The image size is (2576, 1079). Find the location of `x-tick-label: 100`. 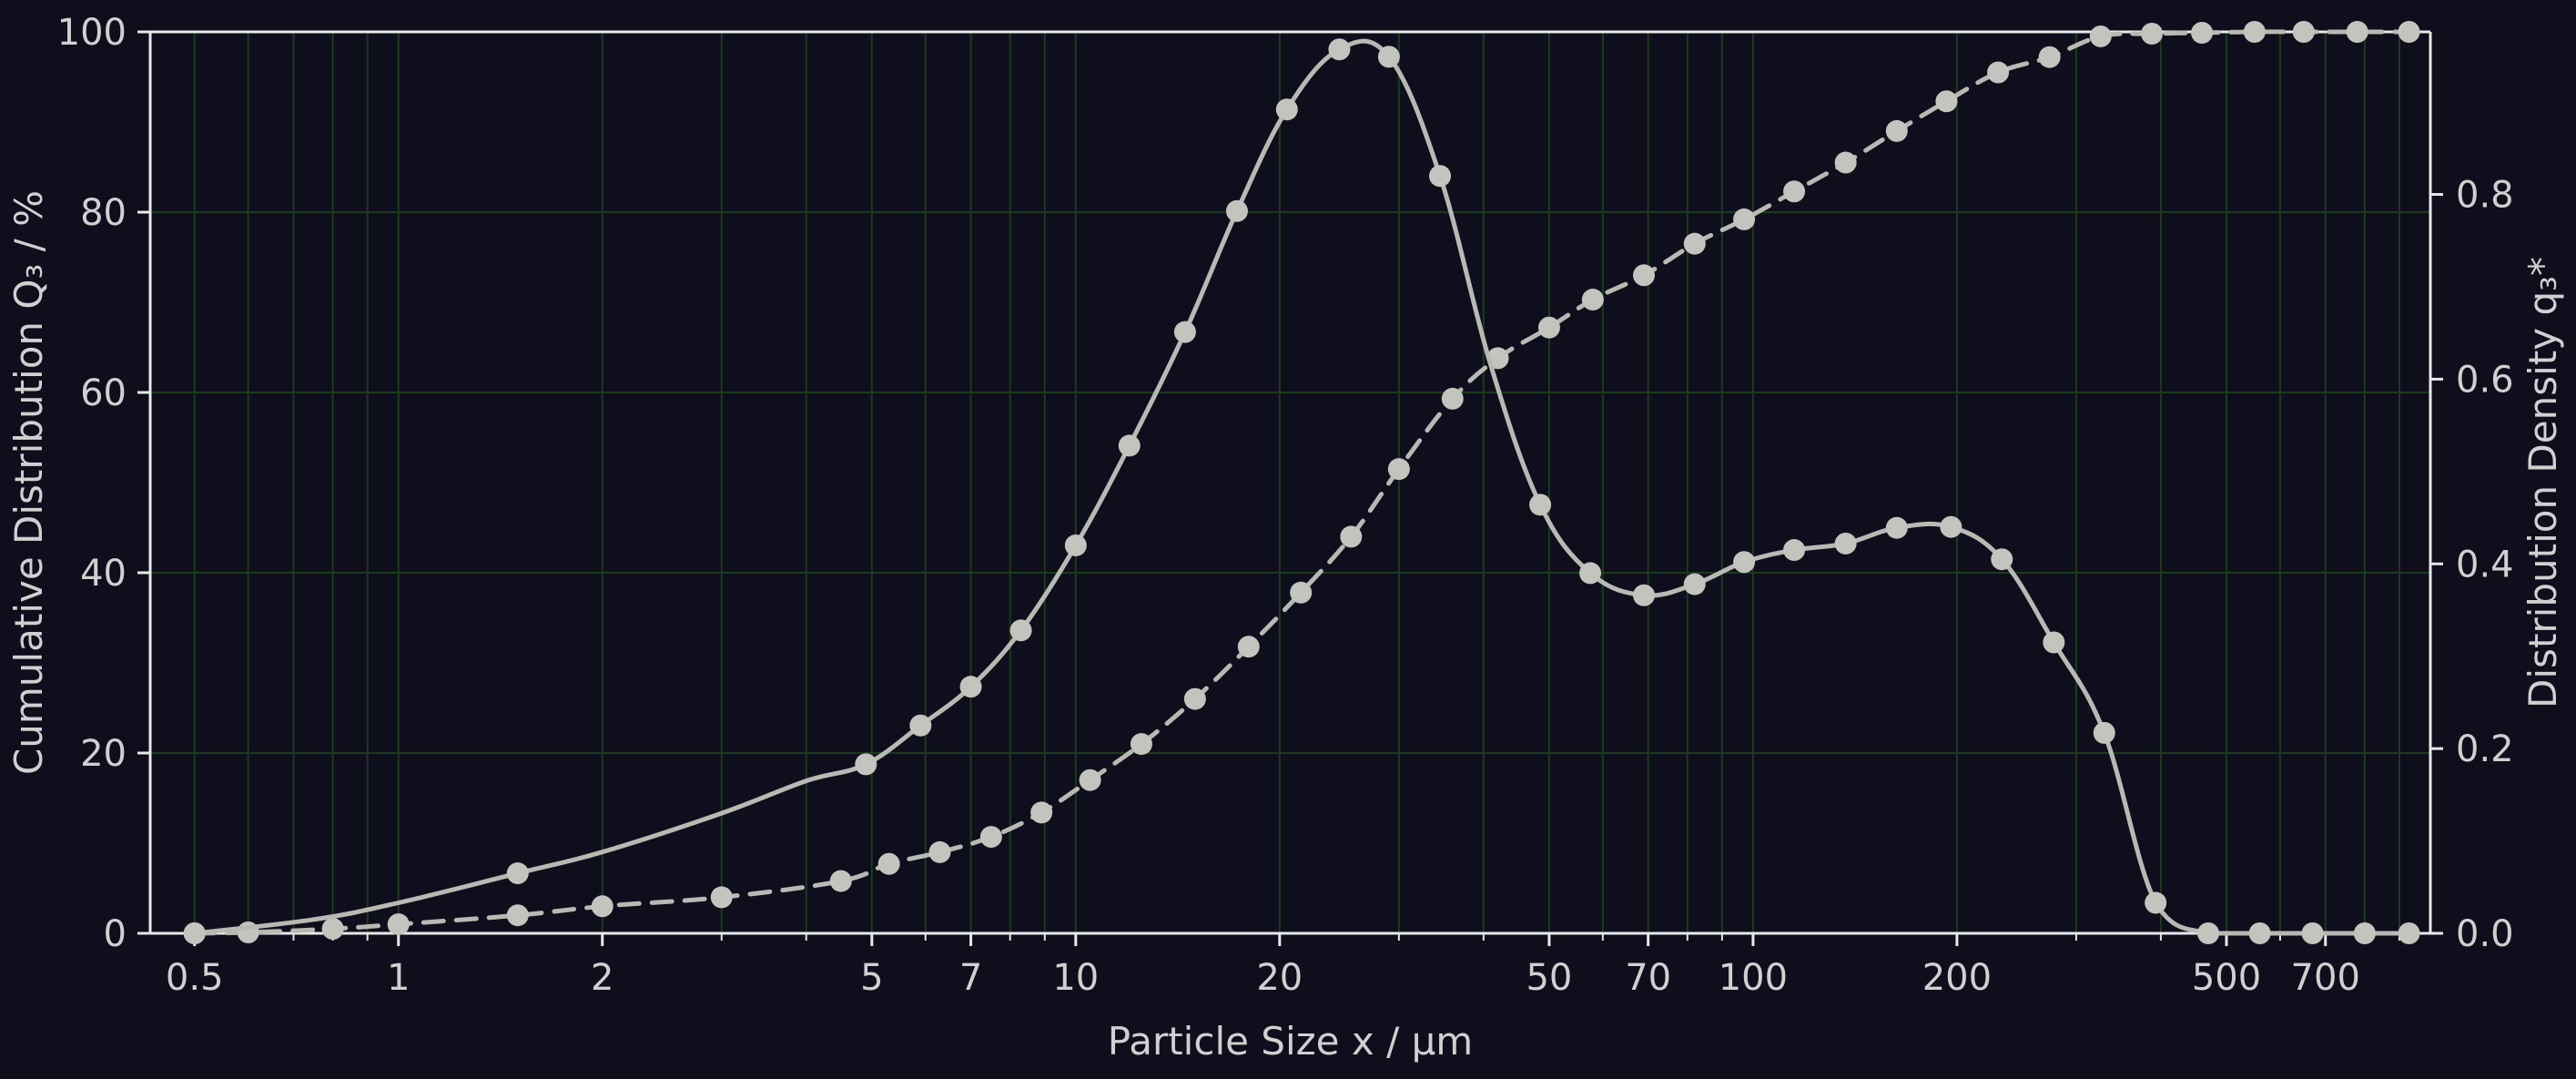

x-tick-label: 100 is located at coordinates (1753, 978).